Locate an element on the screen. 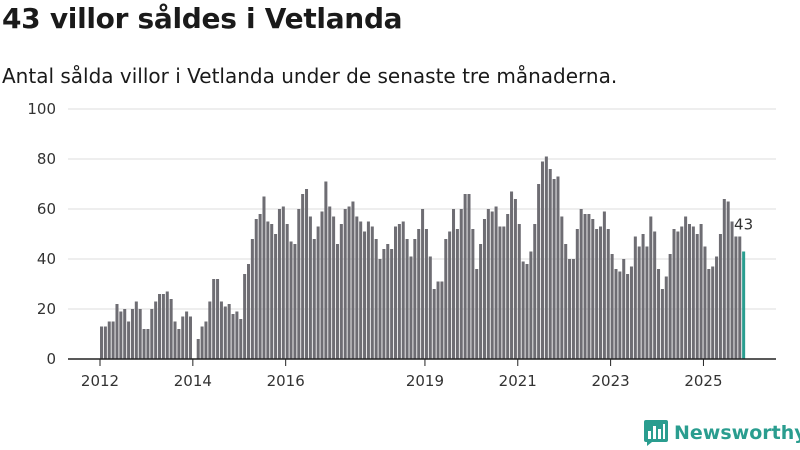  x-tick-label: 2014 is located at coordinates (193, 381).